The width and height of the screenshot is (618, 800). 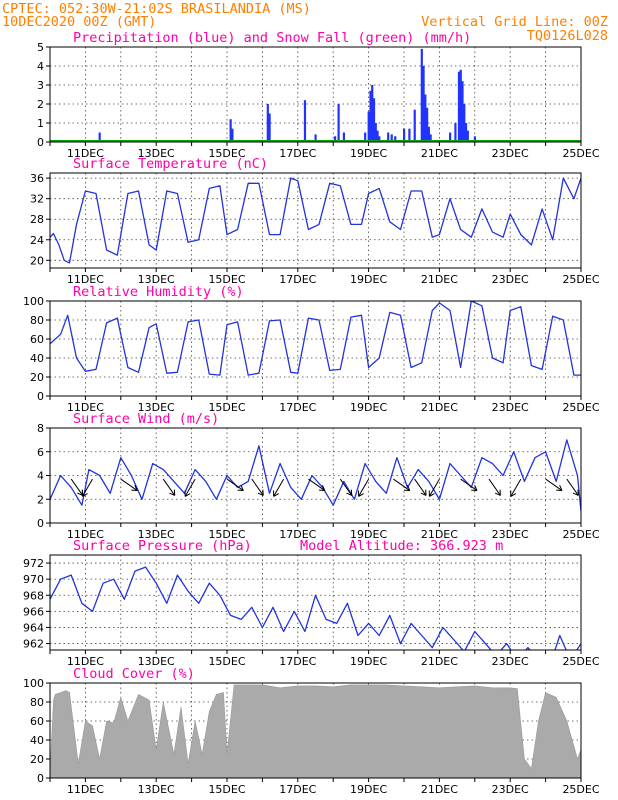 What do you see at coordinates (37, 358) in the screenshot?
I see `y-tick-label: 40` at bounding box center [37, 358].